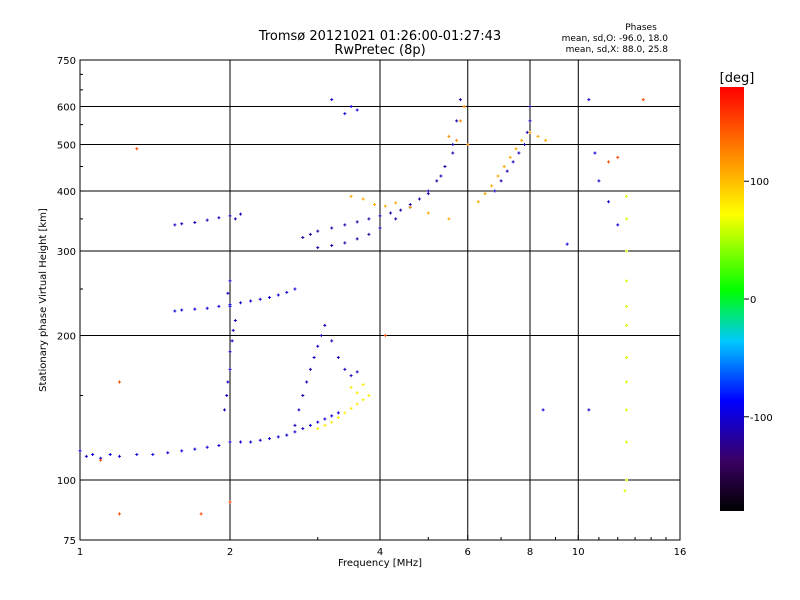 This screenshot has height=600, width=800. What do you see at coordinates (759, 182) in the screenshot?
I see `colorbar-tick-label: 100` at bounding box center [759, 182].